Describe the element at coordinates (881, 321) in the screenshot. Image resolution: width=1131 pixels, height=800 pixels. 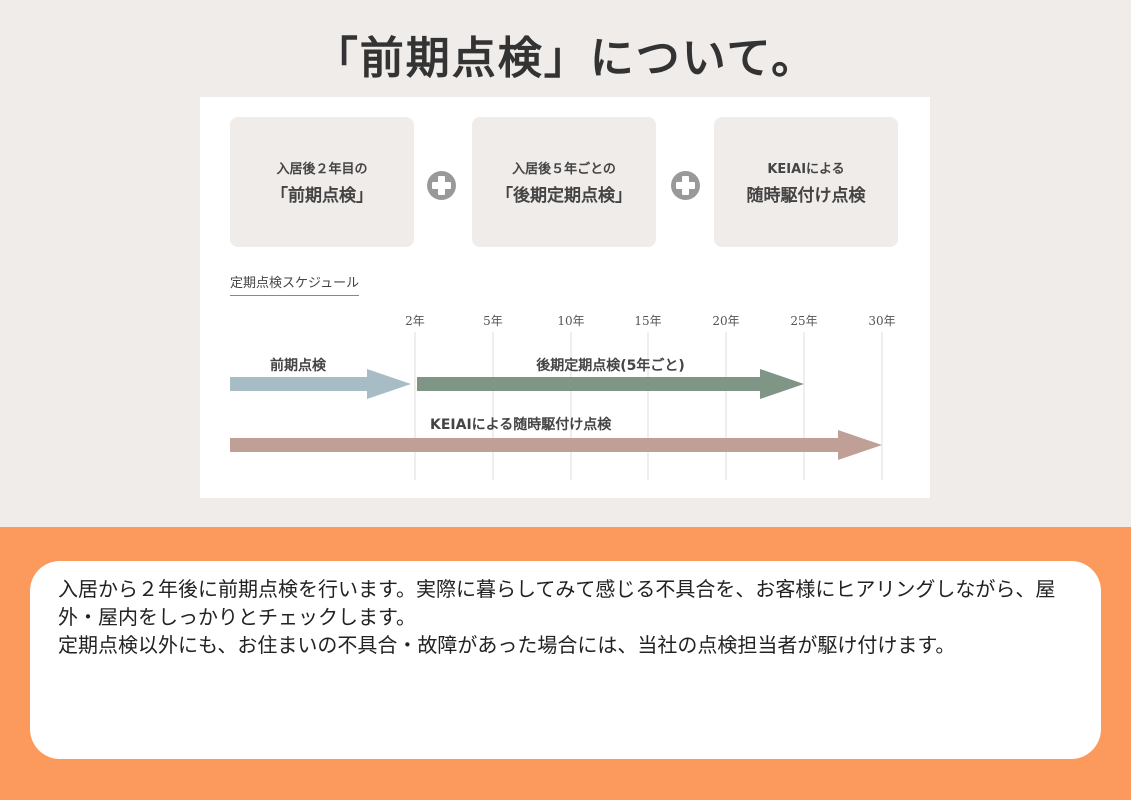
I see `tick-label: 30年` at that location.